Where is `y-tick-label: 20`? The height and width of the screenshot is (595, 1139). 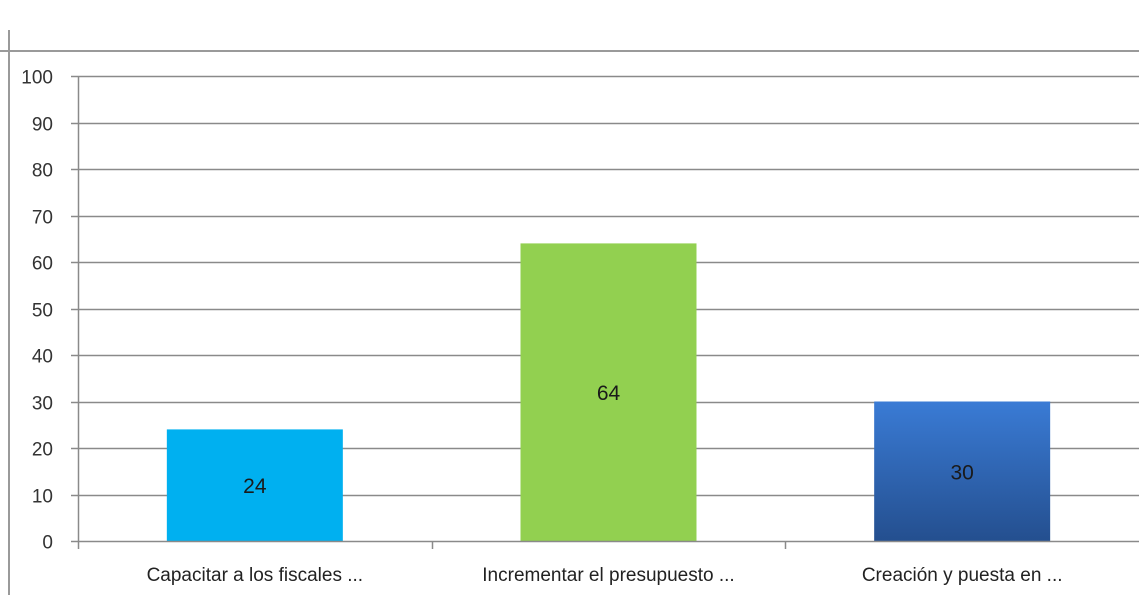 y-tick-label: 20 is located at coordinates (42, 450).